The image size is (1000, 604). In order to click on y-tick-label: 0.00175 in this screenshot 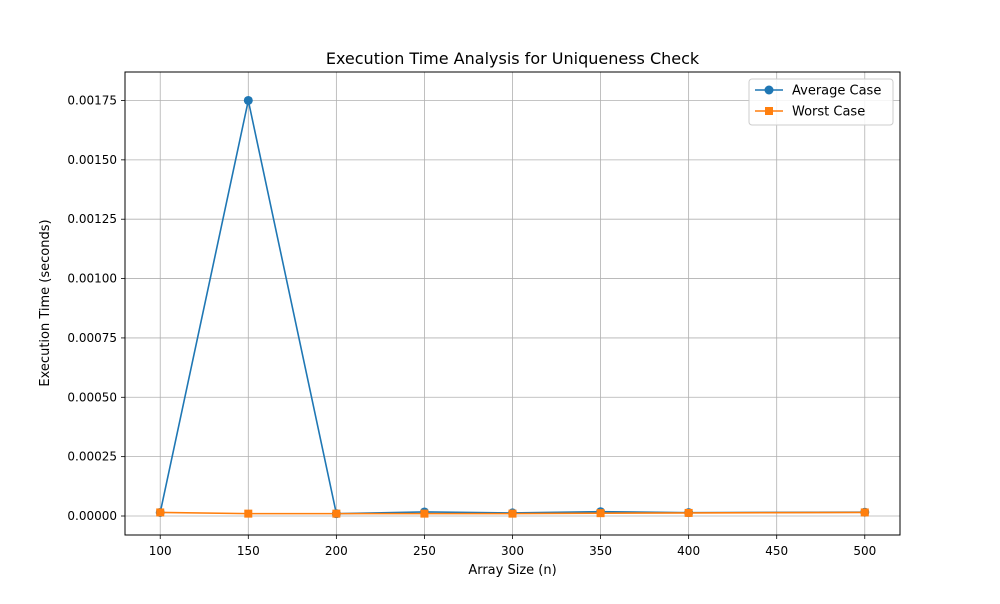, I will do `click(92, 100)`.